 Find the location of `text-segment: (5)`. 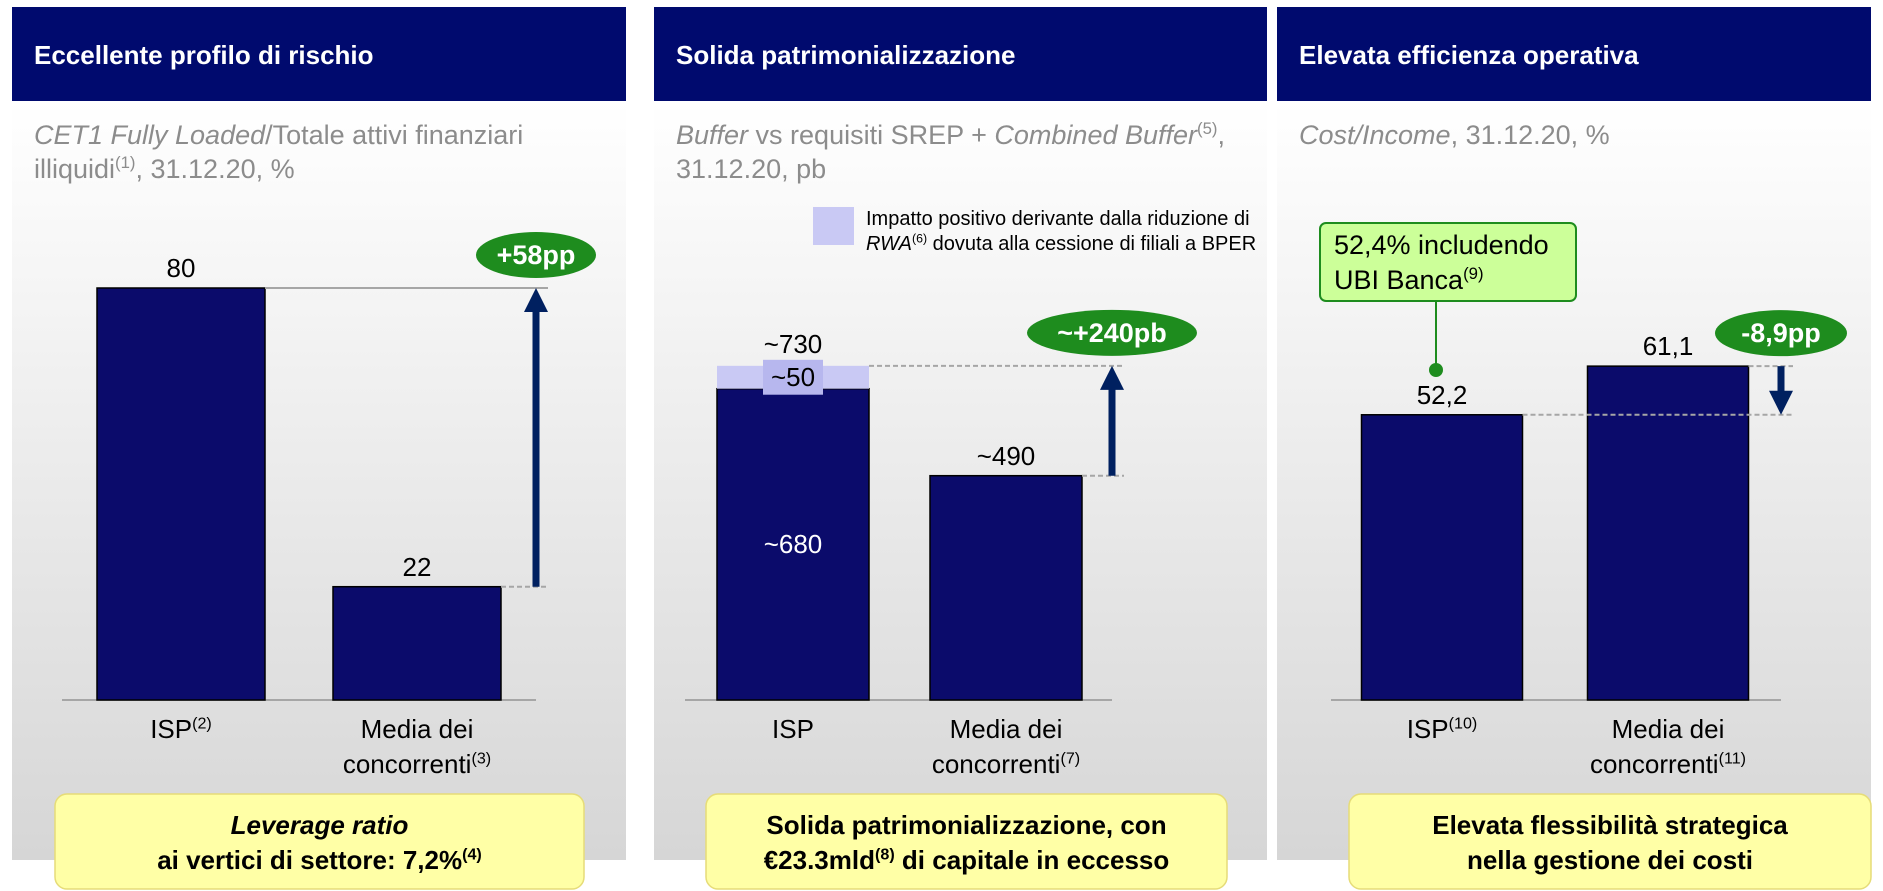

text-segment: (5) is located at coordinates (1207, 128).